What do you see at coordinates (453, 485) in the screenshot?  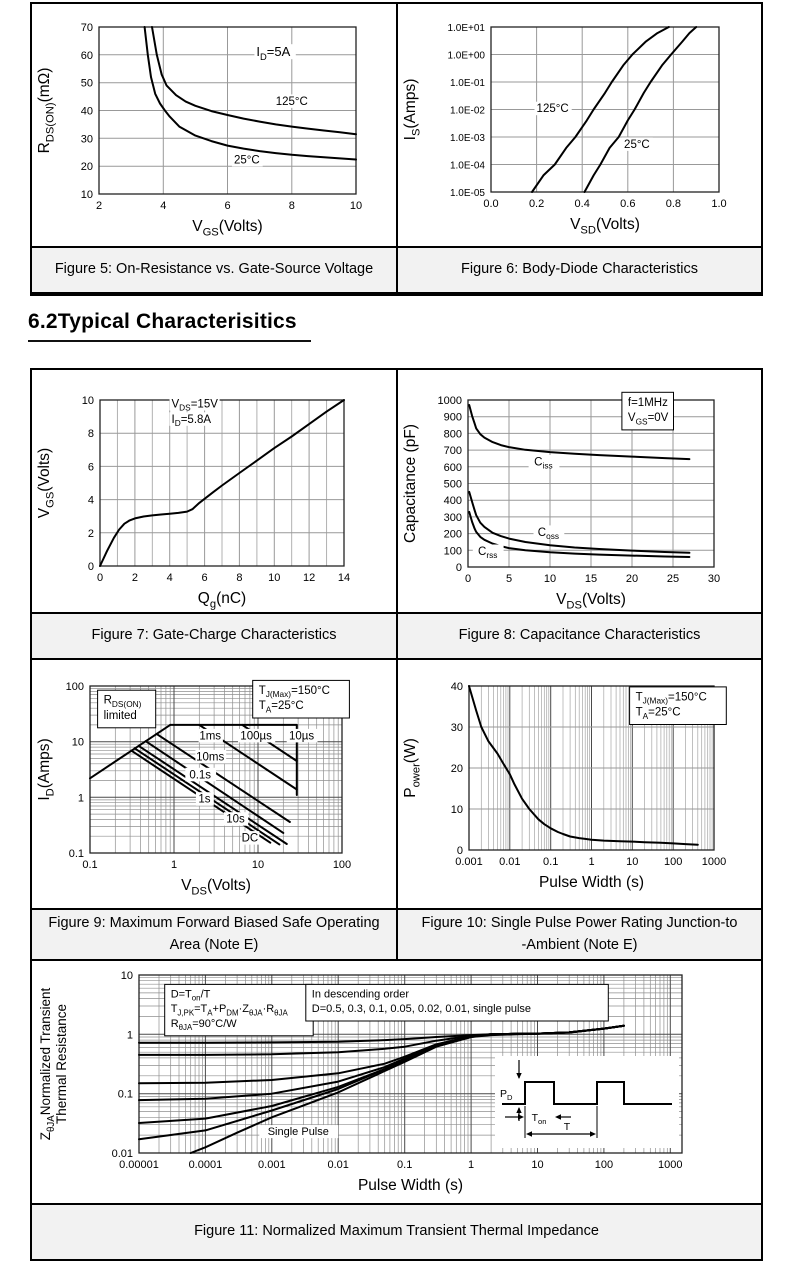 I see `svg-text: 500` at bounding box center [453, 485].